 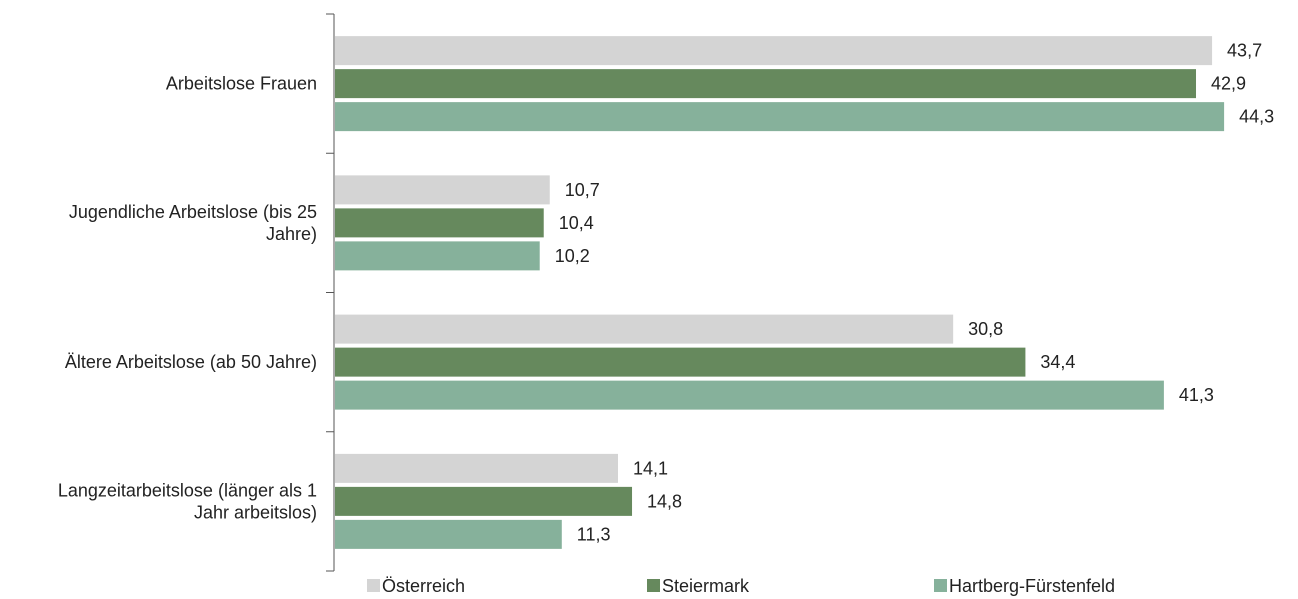 I want to click on data-label-1-1: 10,4, so click(x=576, y=223).